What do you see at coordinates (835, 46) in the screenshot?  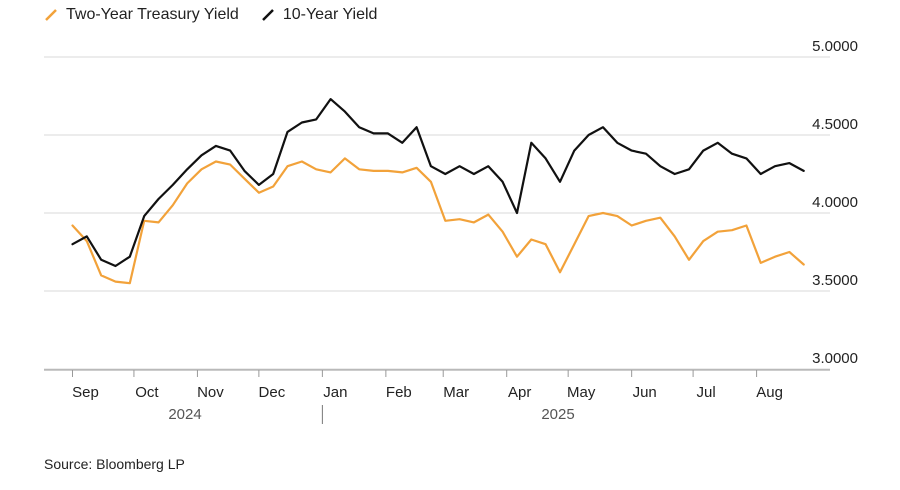 I see `y-tick-label: 5.0000` at bounding box center [835, 46].